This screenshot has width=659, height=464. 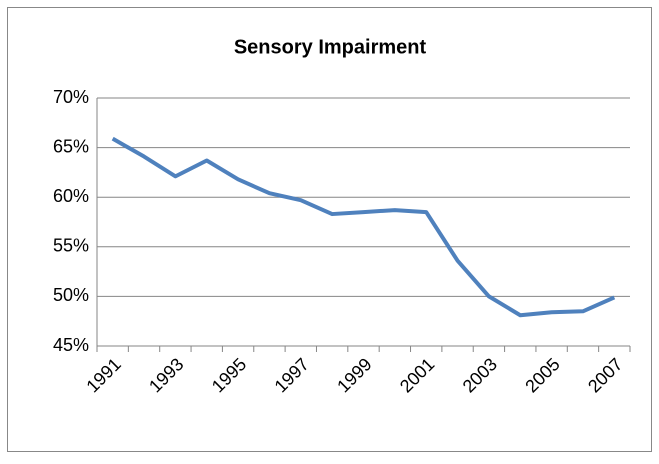 What do you see at coordinates (71, 196) in the screenshot?
I see `y-tick-label: 60%` at bounding box center [71, 196].